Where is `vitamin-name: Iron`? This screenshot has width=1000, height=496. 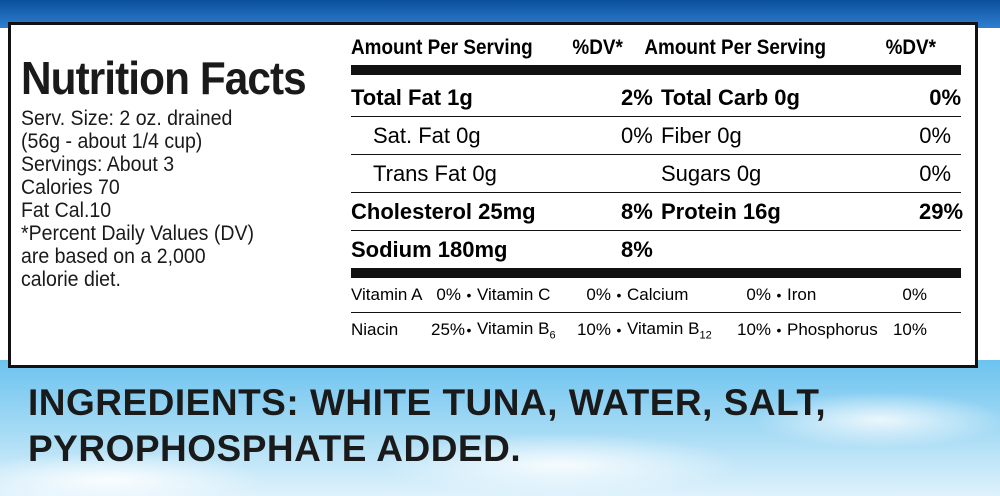
vitamin-name: Iron is located at coordinates (802, 294).